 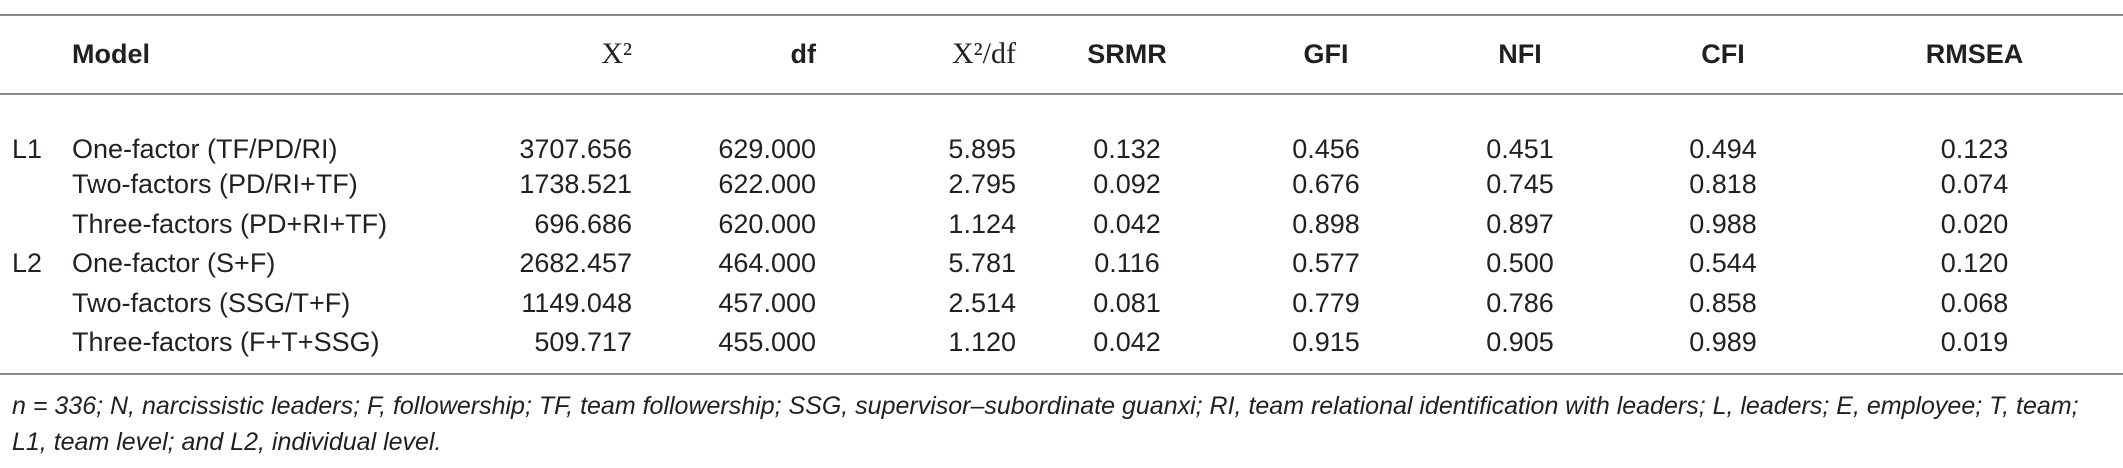 I want to click on header-level, so click(x=36, y=54).